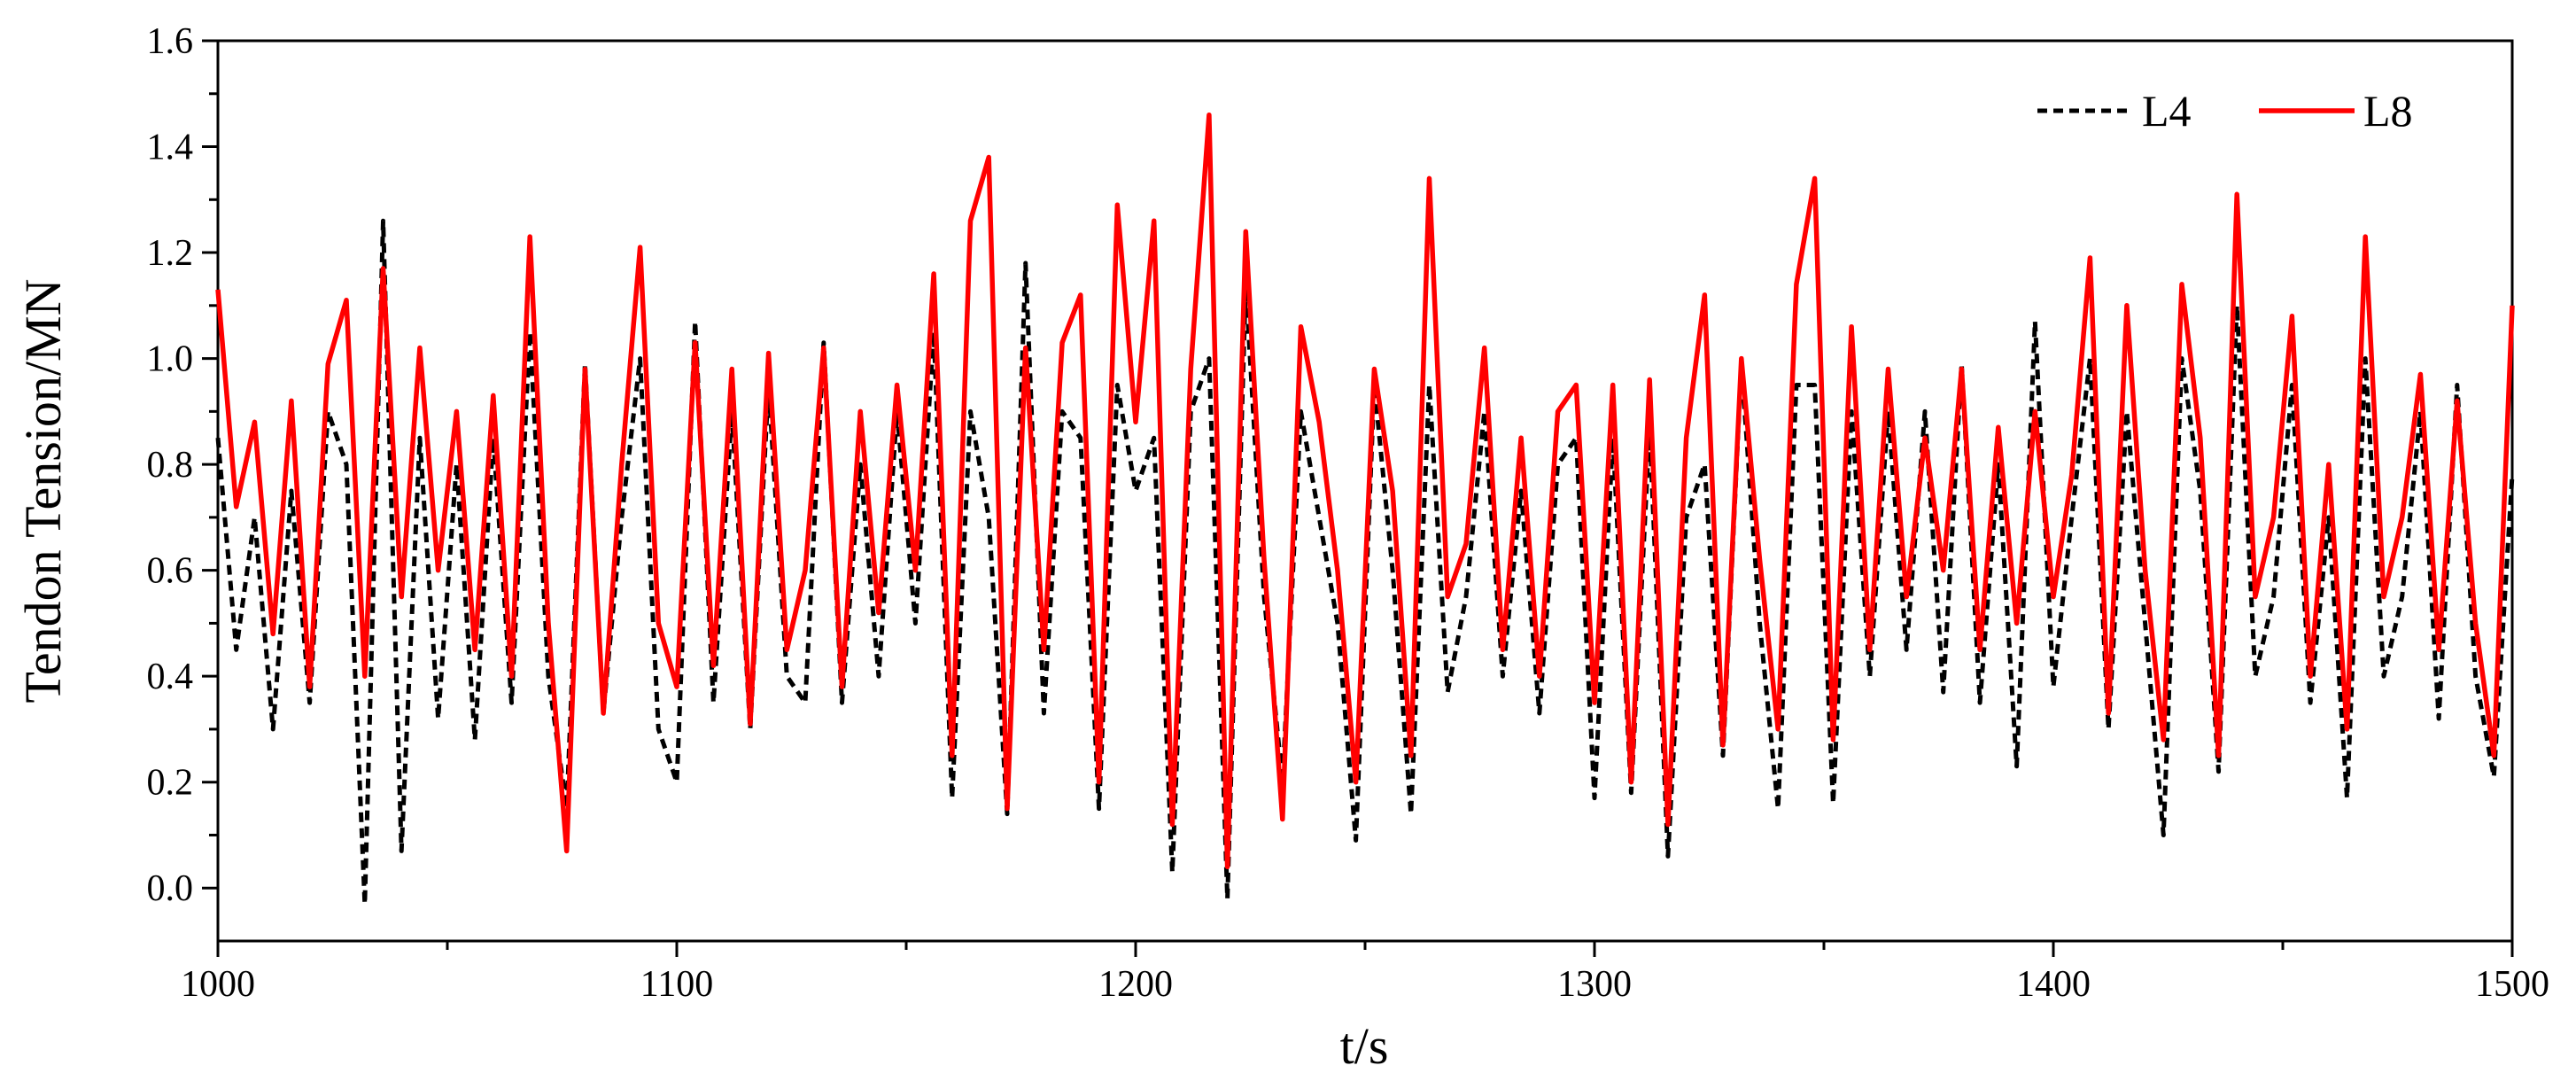 This screenshot has width=2576, height=1081. Describe the element at coordinates (1594, 985) in the screenshot. I see `x-tick-label: 1300` at that location.